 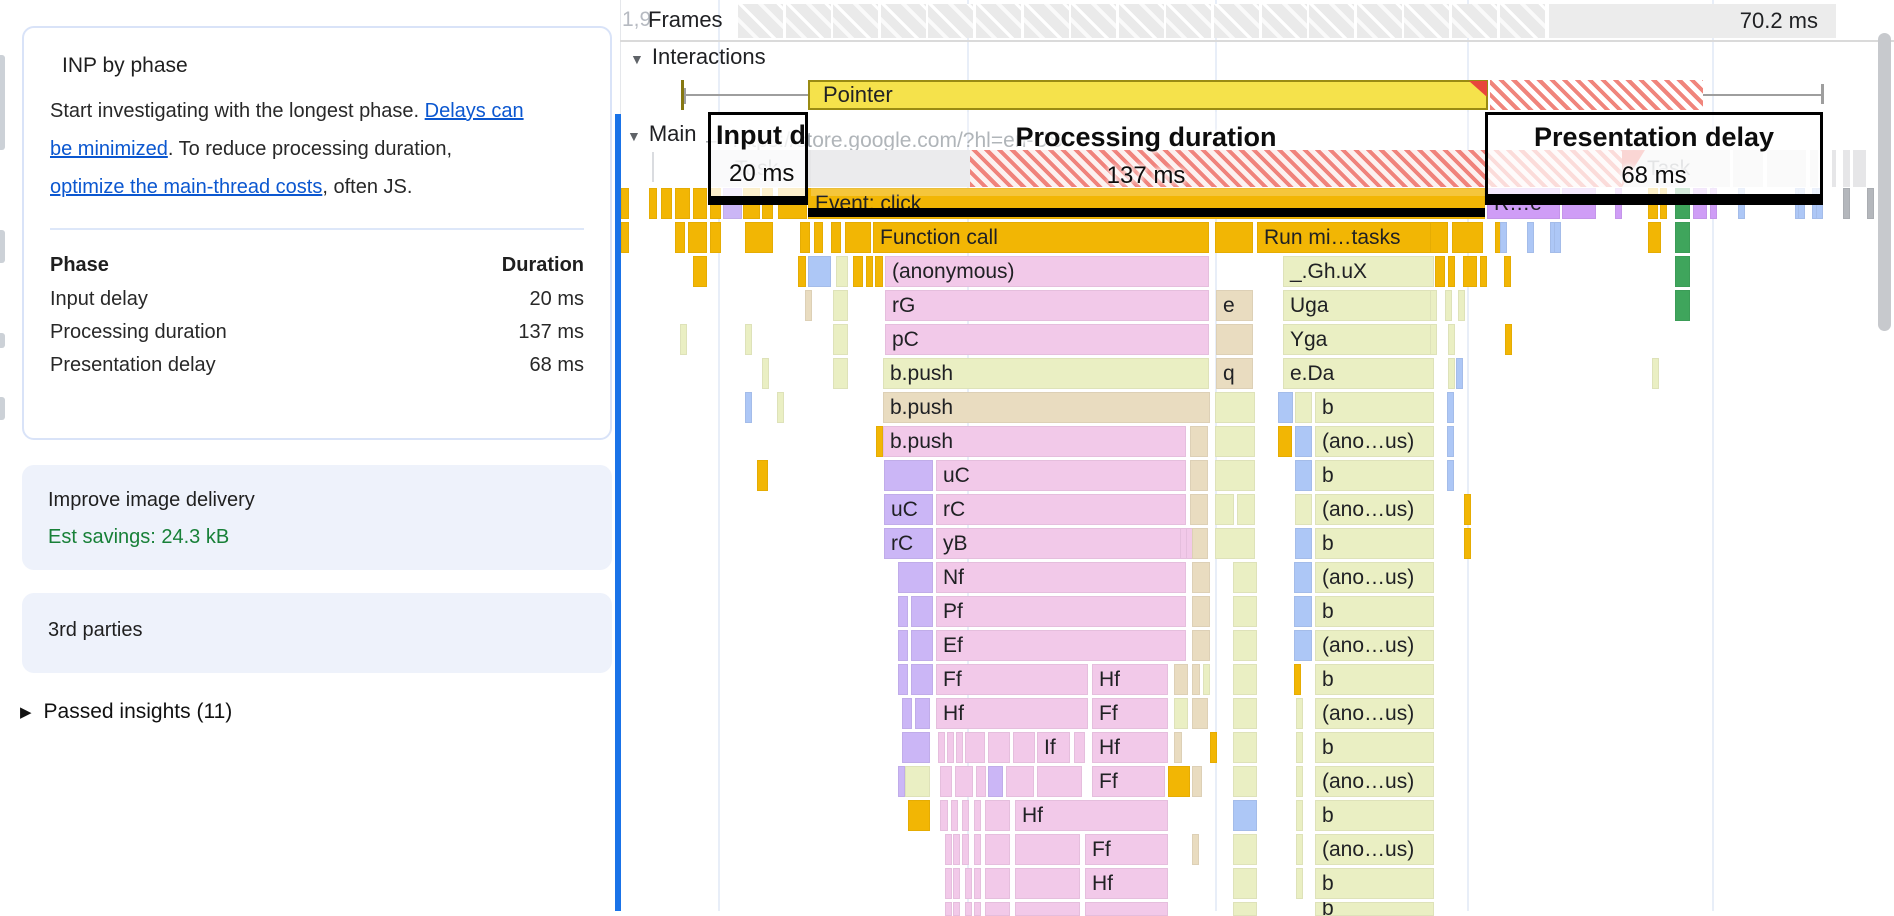 I want to click on frames-track-label: Frames, so click(x=685, y=19).